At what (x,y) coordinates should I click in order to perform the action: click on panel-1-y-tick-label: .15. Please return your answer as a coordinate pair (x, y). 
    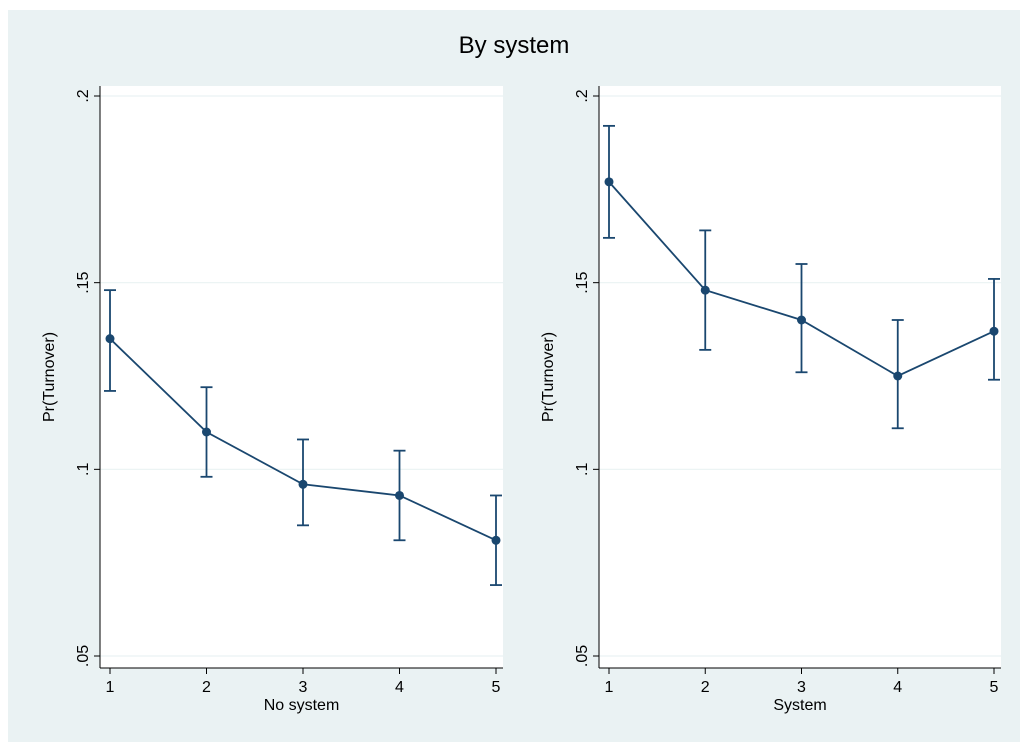
    Looking at the image, I should click on (83, 282).